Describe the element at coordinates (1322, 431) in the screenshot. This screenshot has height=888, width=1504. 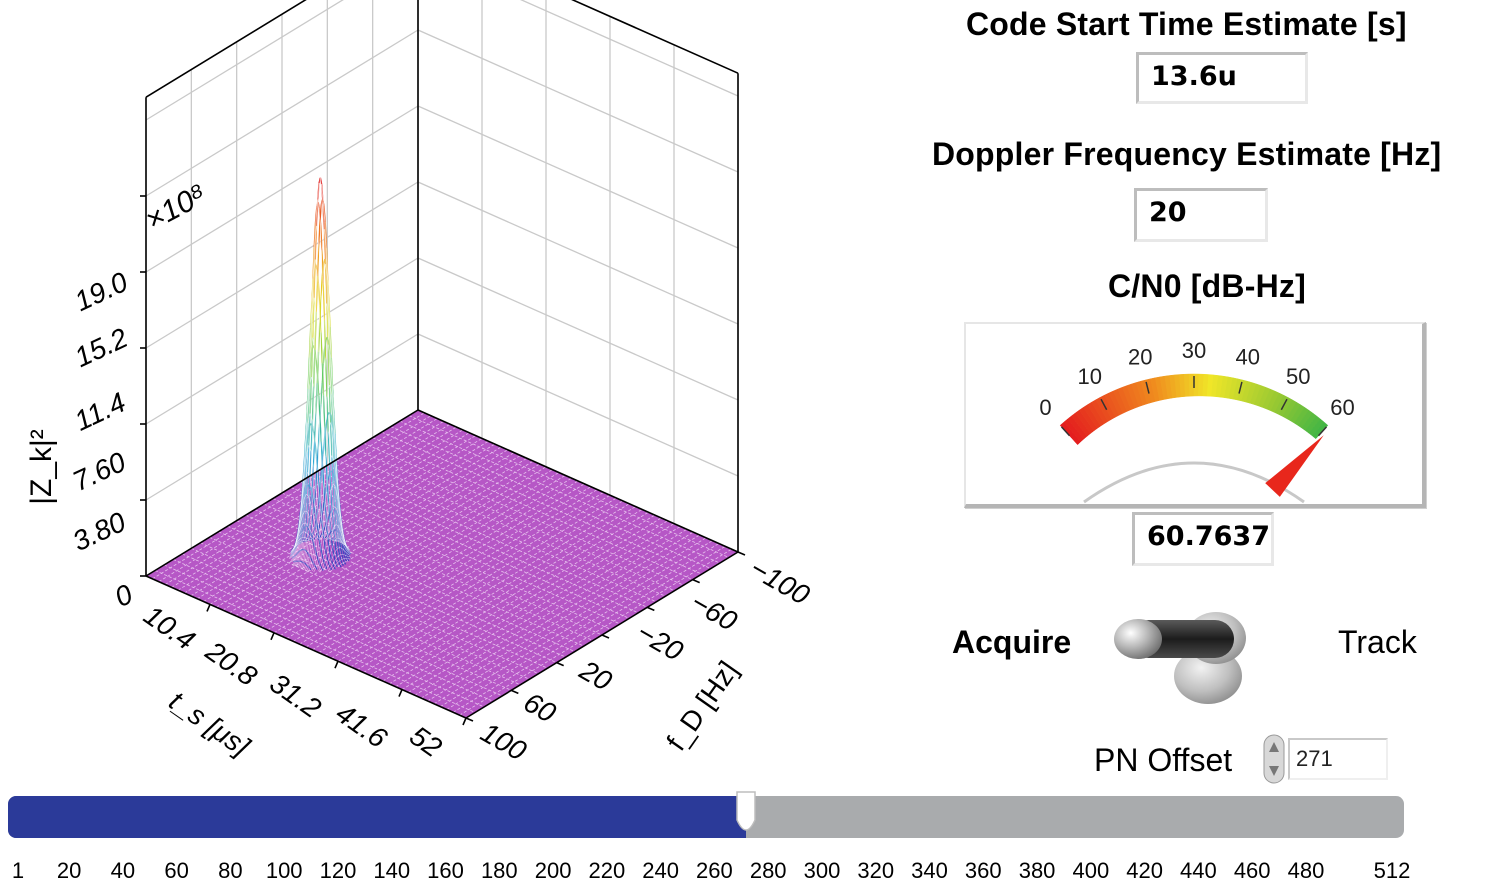
I see `gauge-major-tick` at that location.